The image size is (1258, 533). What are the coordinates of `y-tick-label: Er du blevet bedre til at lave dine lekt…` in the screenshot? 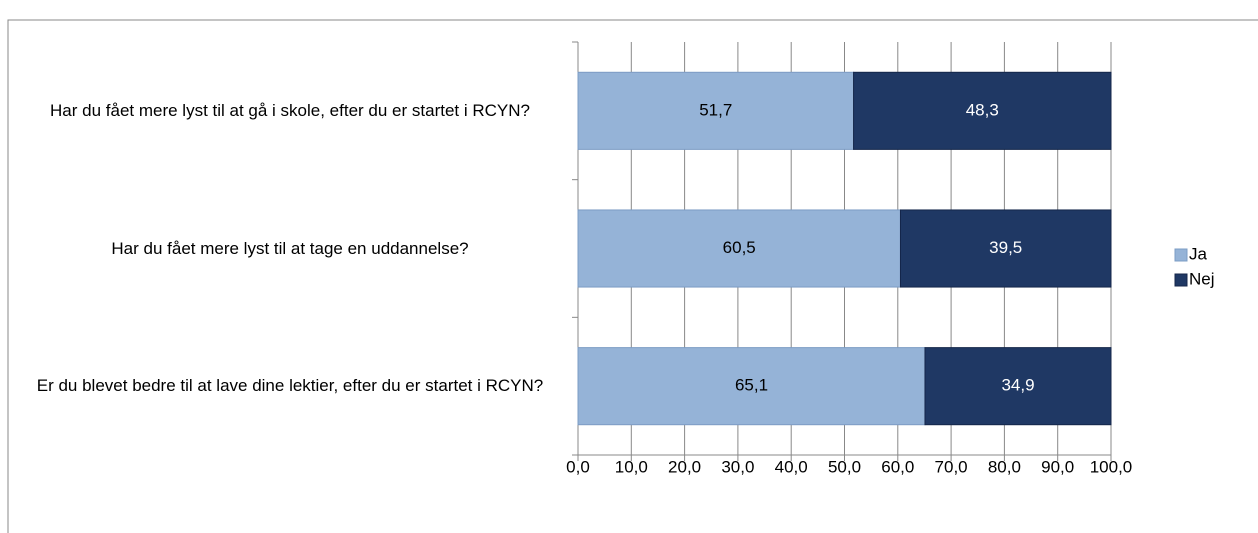 It's located at (290, 386).